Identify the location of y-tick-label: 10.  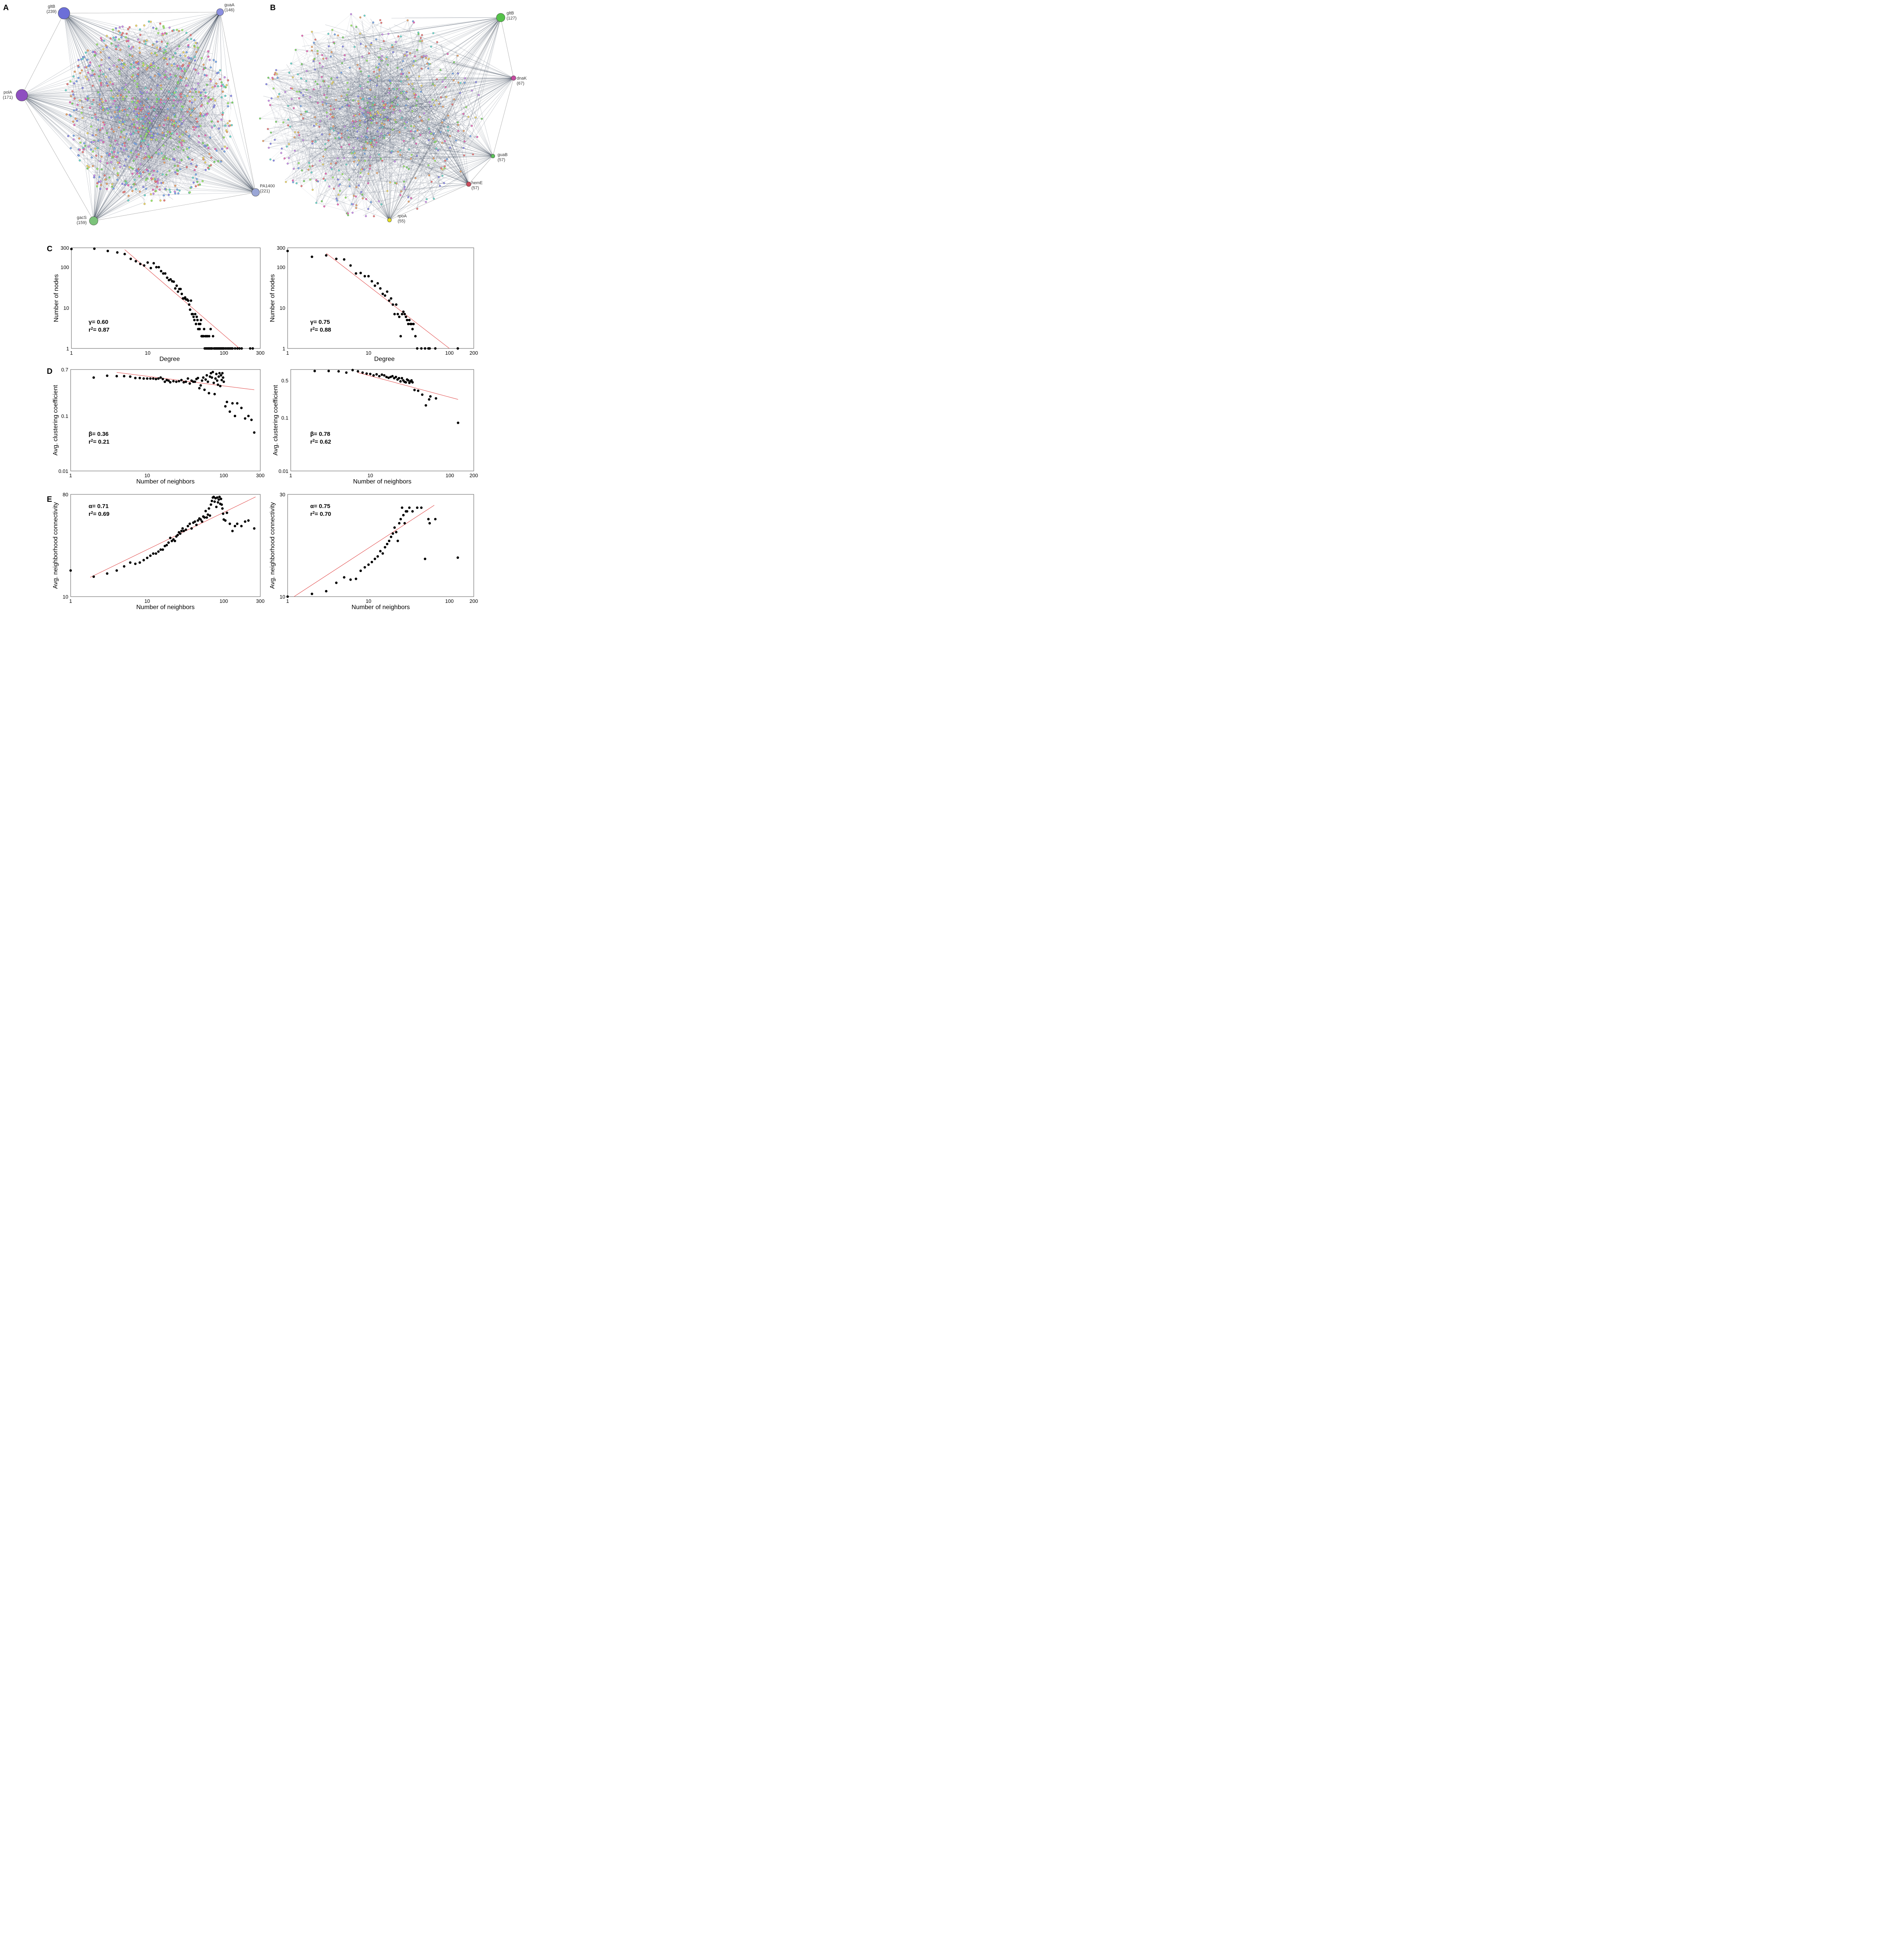
(66, 308).